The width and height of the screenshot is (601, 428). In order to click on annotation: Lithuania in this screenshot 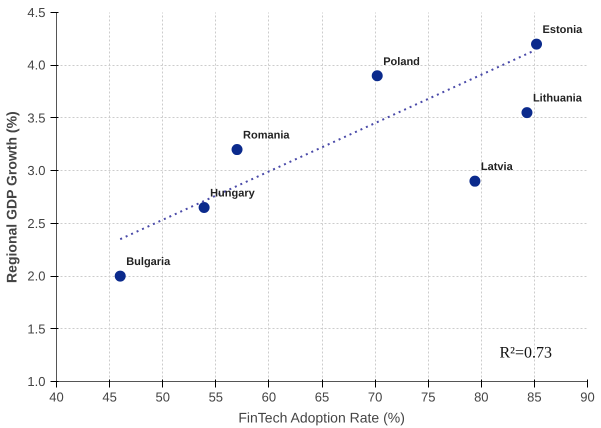, I will do `click(557, 98)`.